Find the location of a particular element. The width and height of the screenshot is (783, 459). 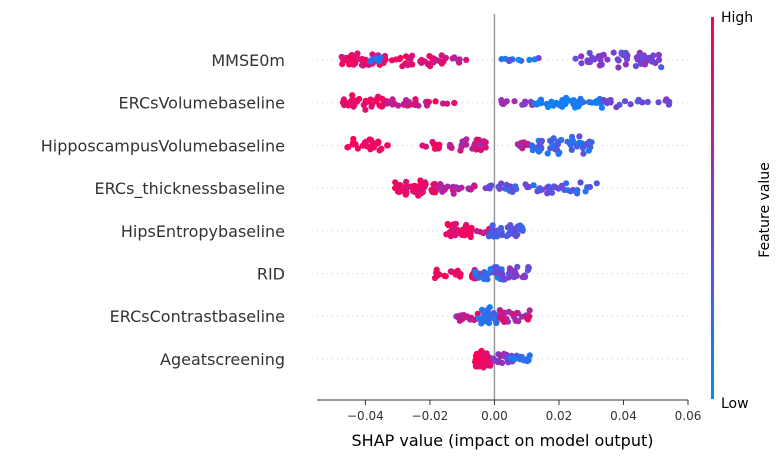

x-tick-label: 0.02 is located at coordinates (559, 416).